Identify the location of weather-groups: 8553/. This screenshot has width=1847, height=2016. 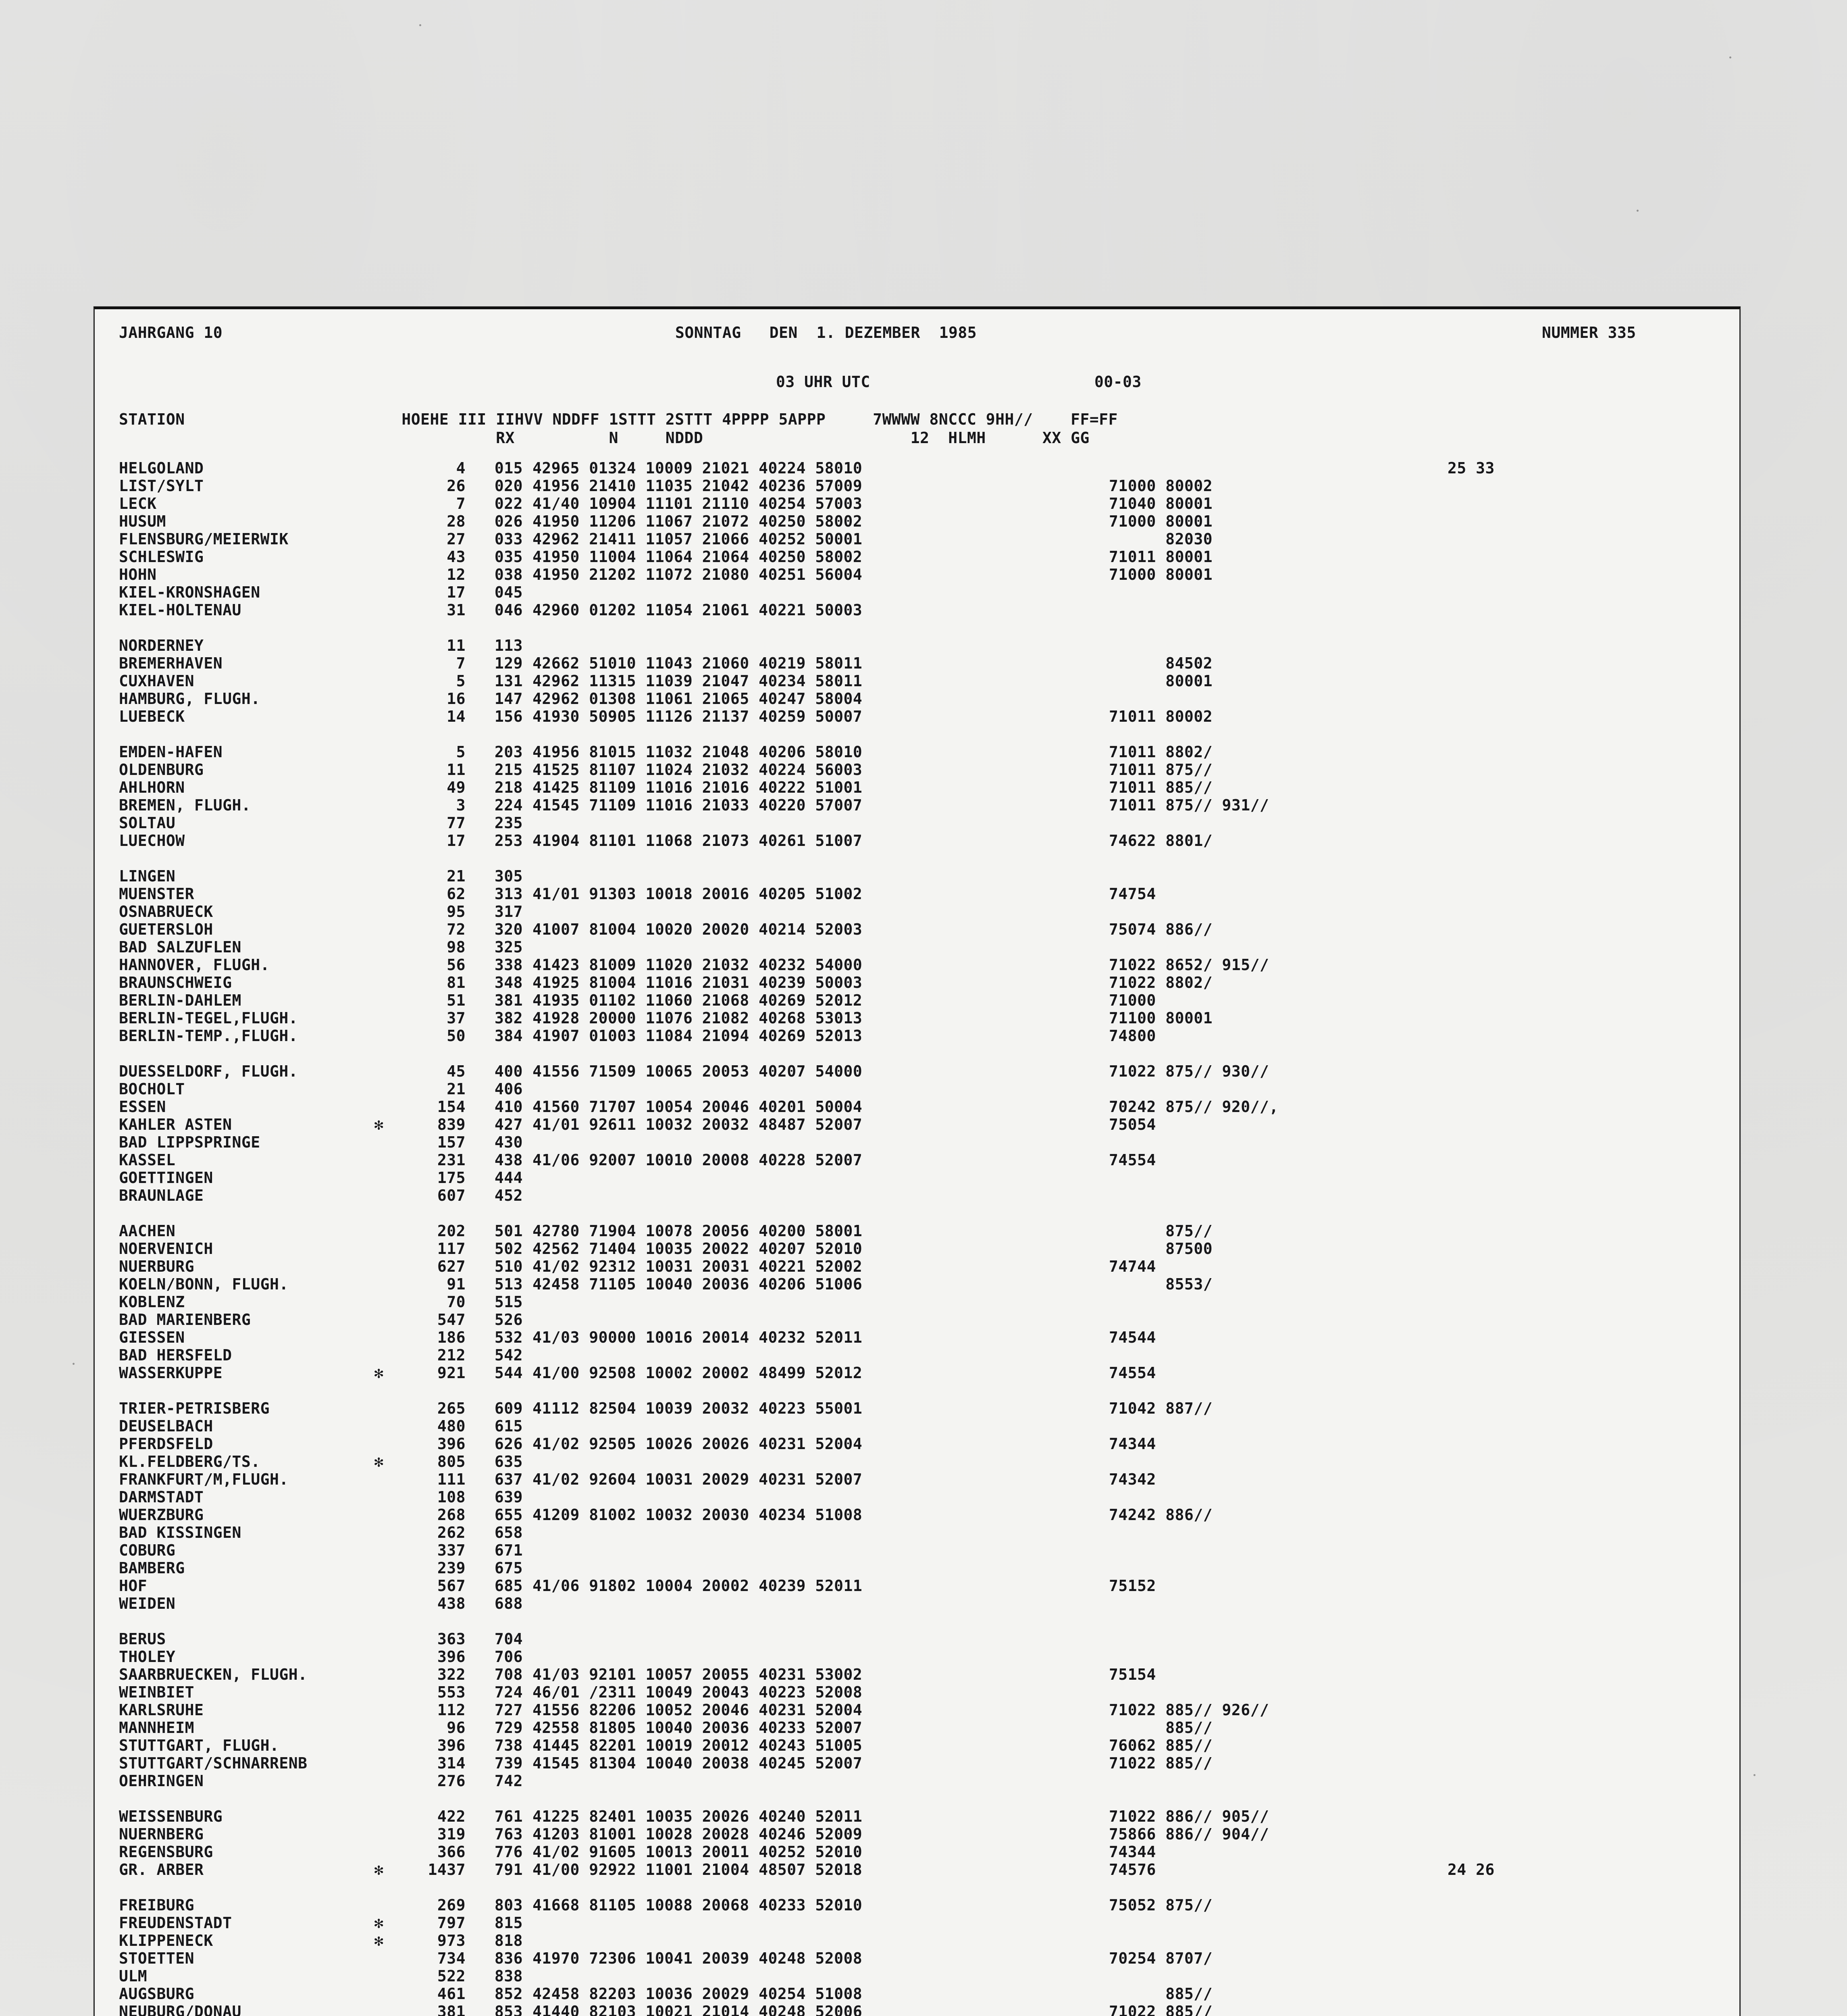
(1161, 1284).